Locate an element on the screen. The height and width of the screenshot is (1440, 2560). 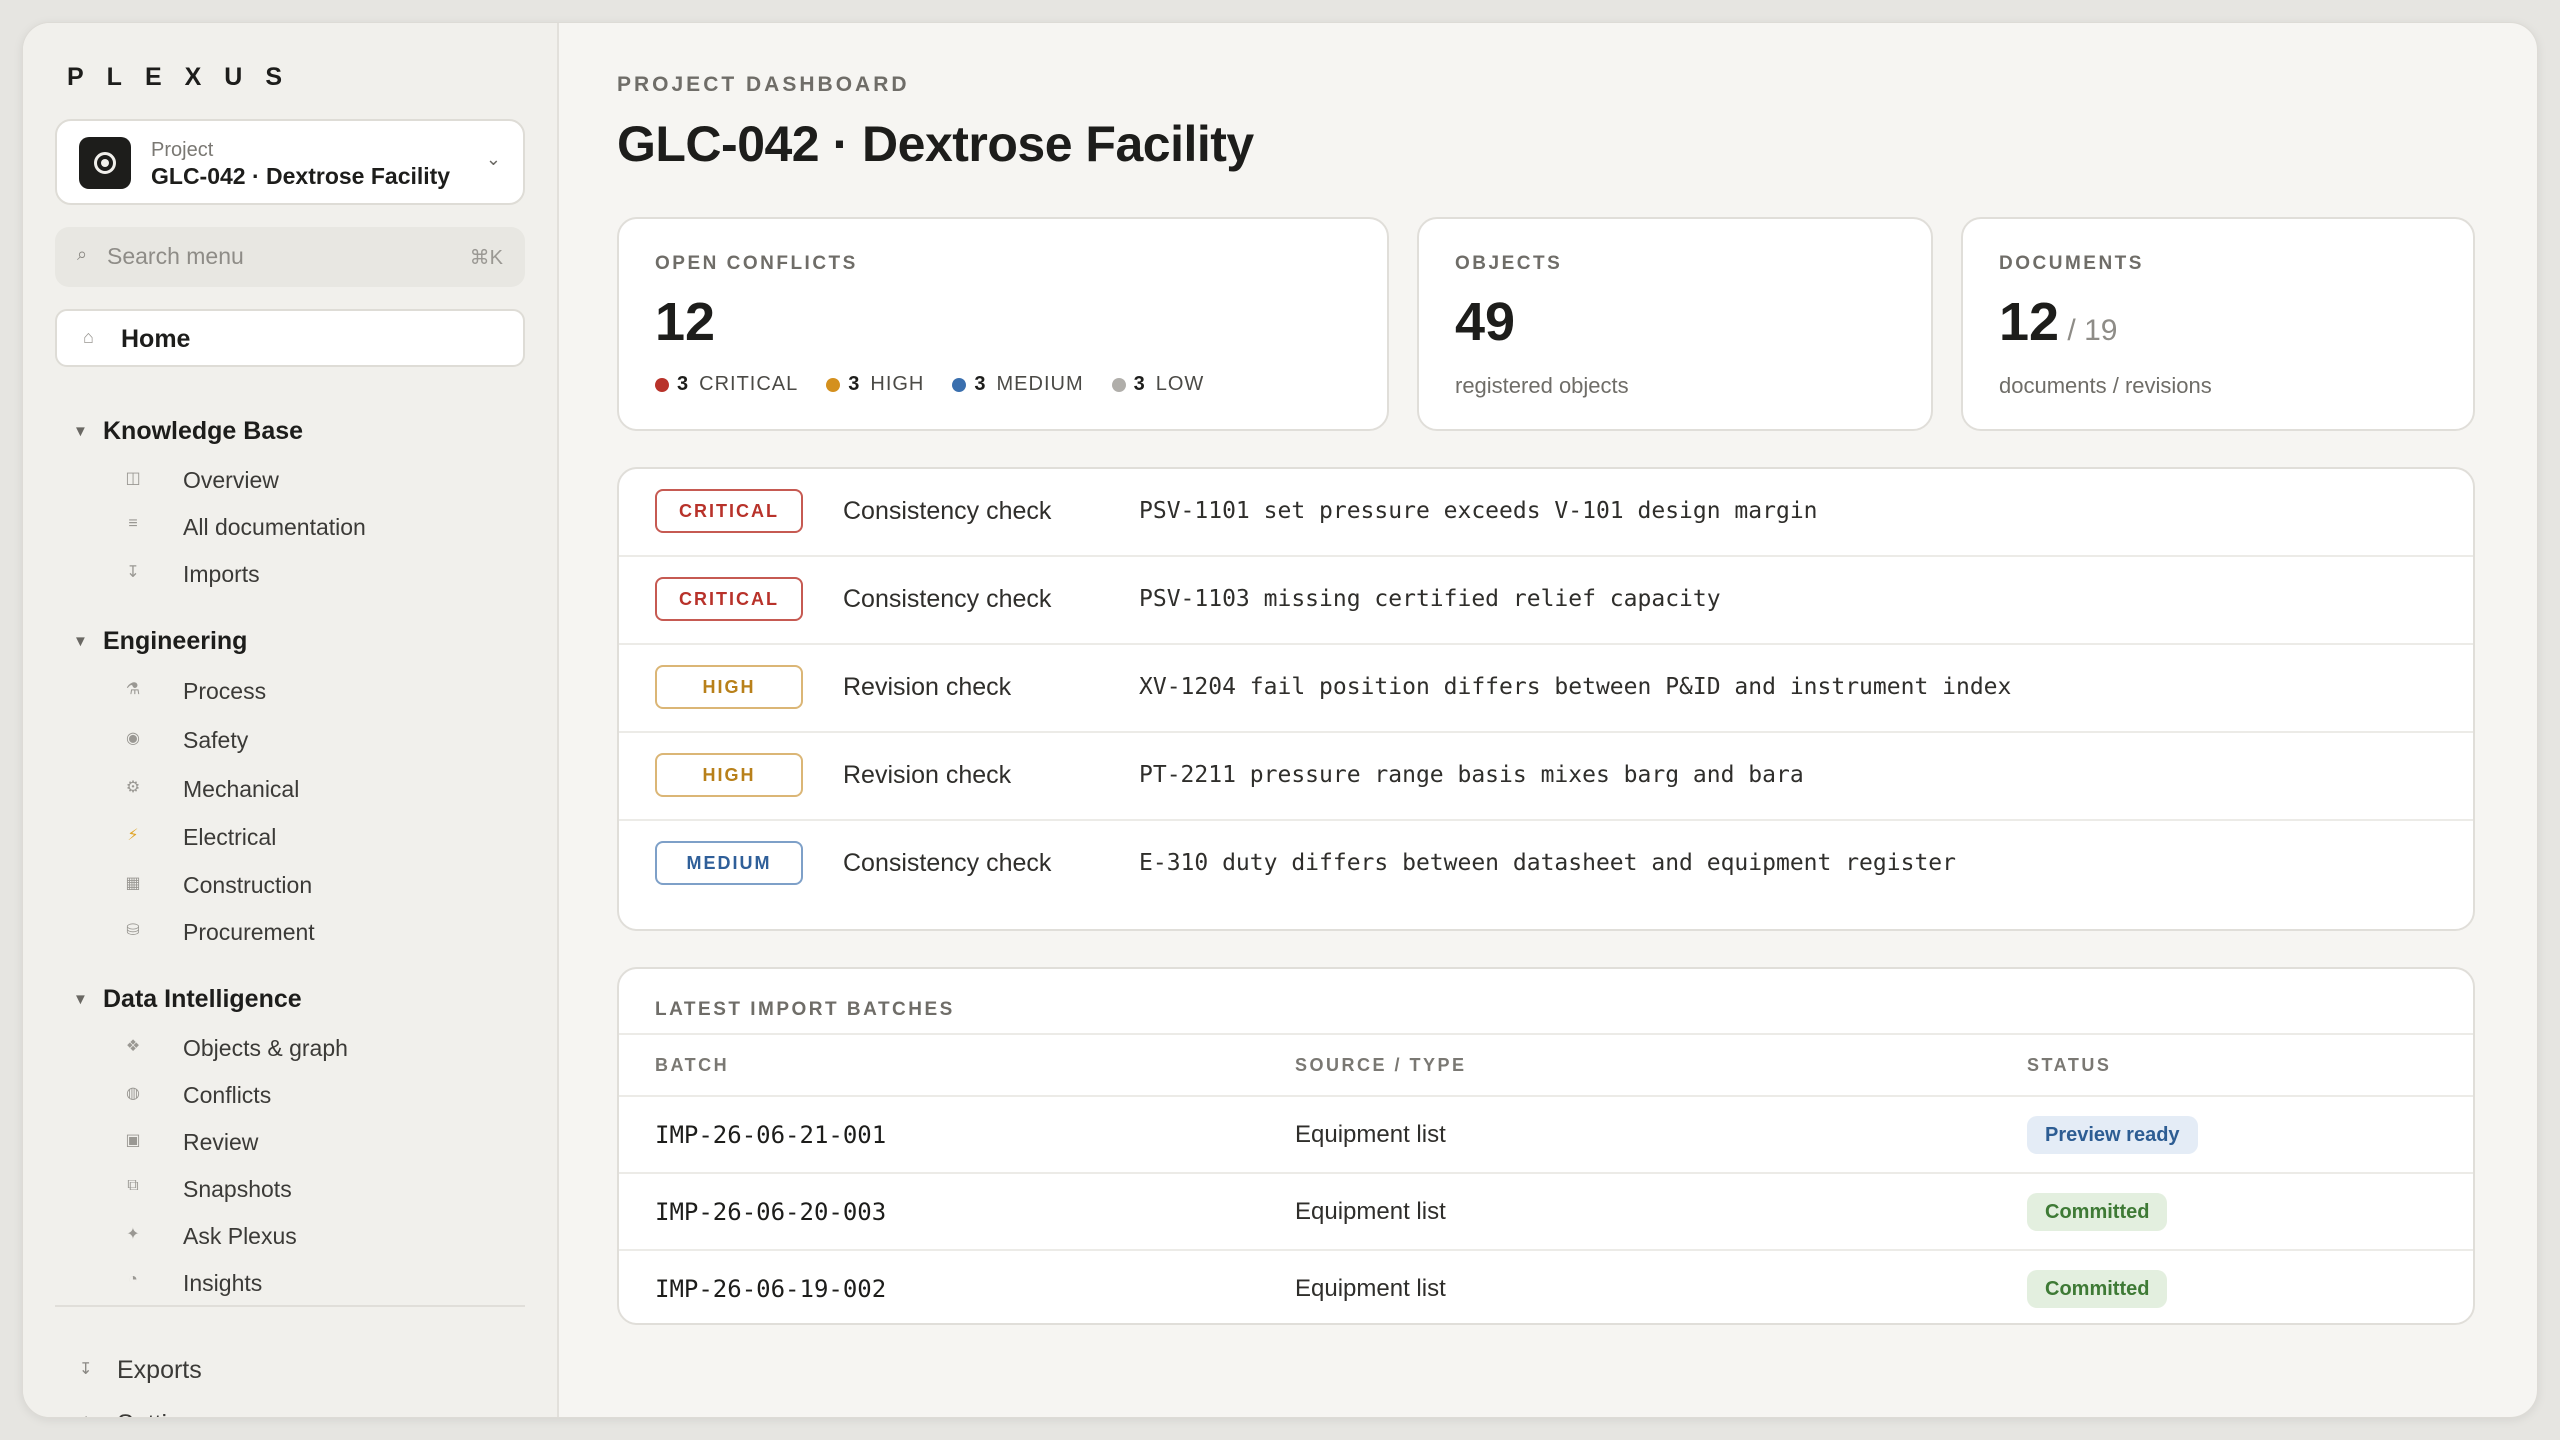
stat-value: 49 is located at coordinates (1485, 322).